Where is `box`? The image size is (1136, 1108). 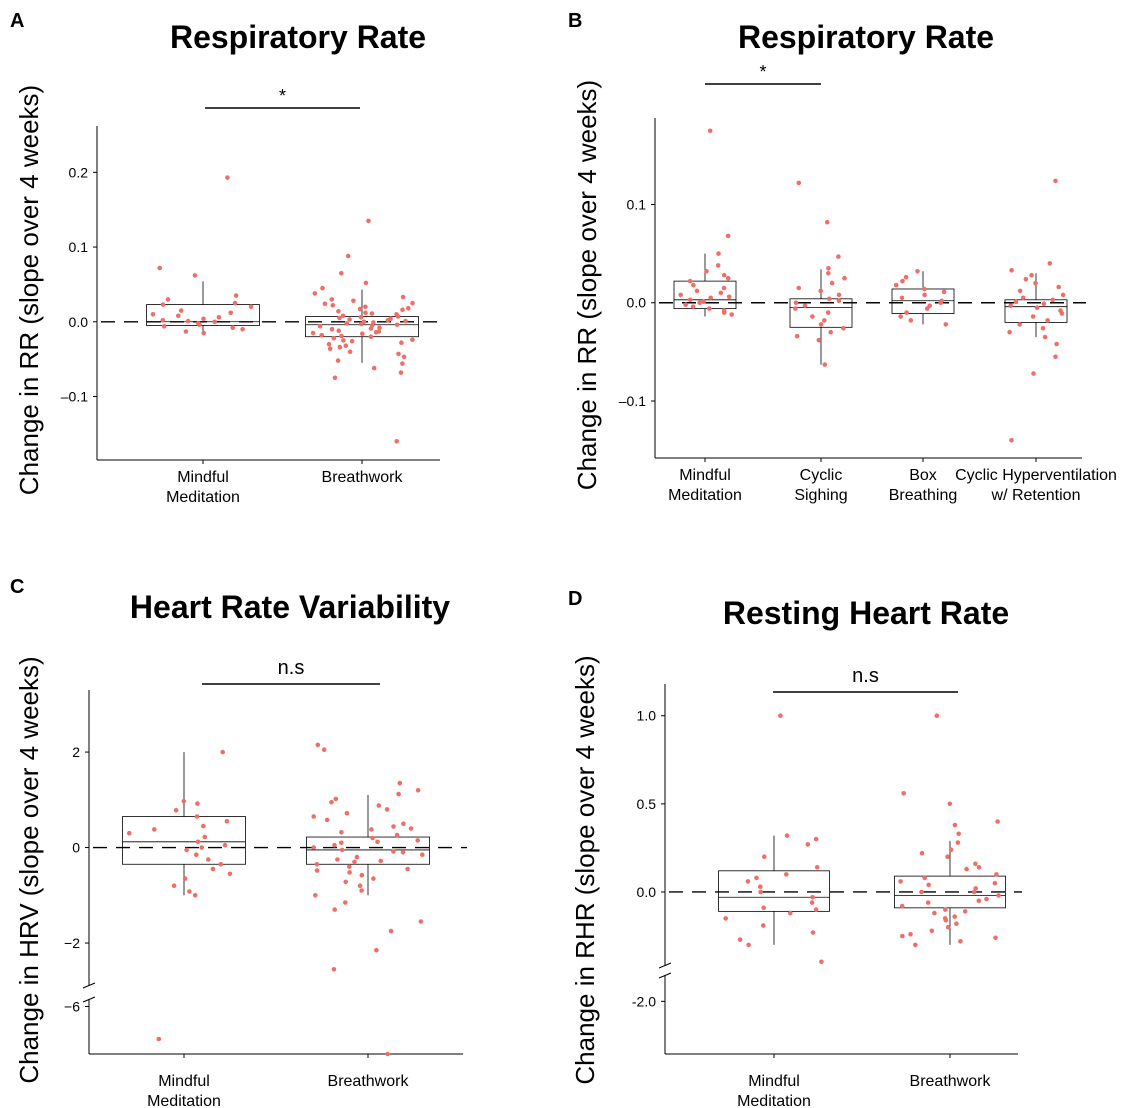 box is located at coordinates (950, 892).